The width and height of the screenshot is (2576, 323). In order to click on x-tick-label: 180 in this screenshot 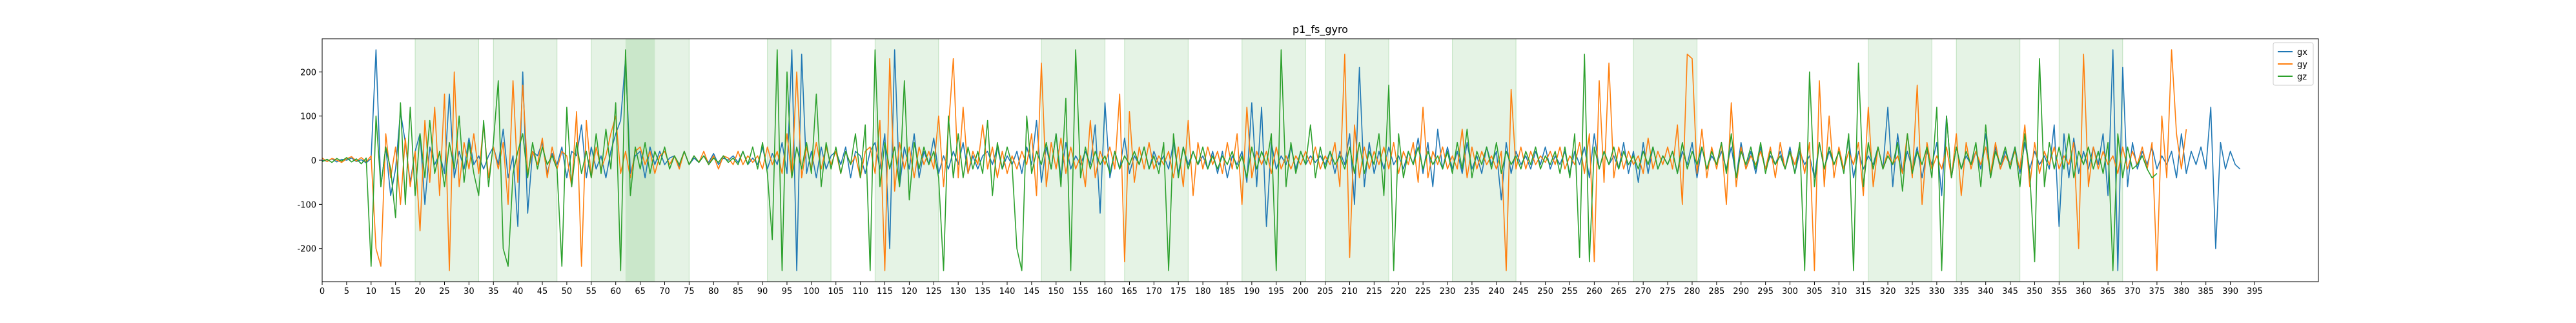, I will do `click(1203, 292)`.